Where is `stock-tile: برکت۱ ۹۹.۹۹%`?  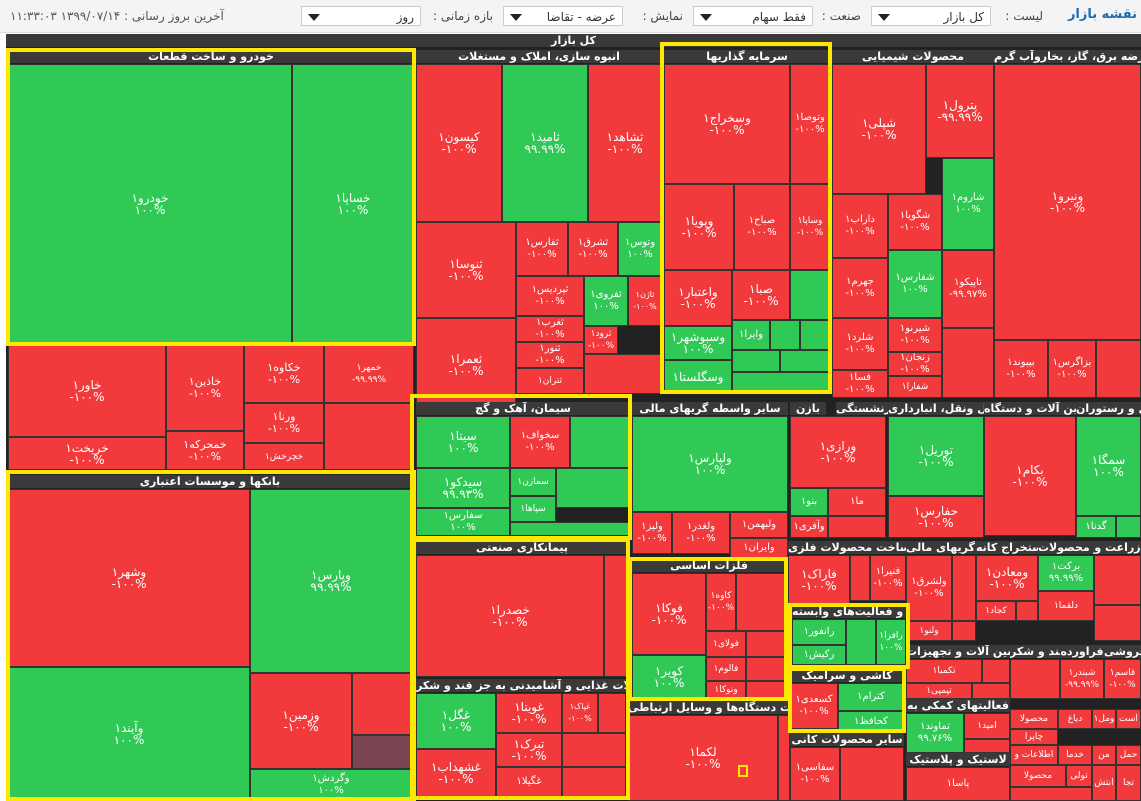 stock-tile: برکت۱ ۹۹.۹۹% is located at coordinates (1066, 573).